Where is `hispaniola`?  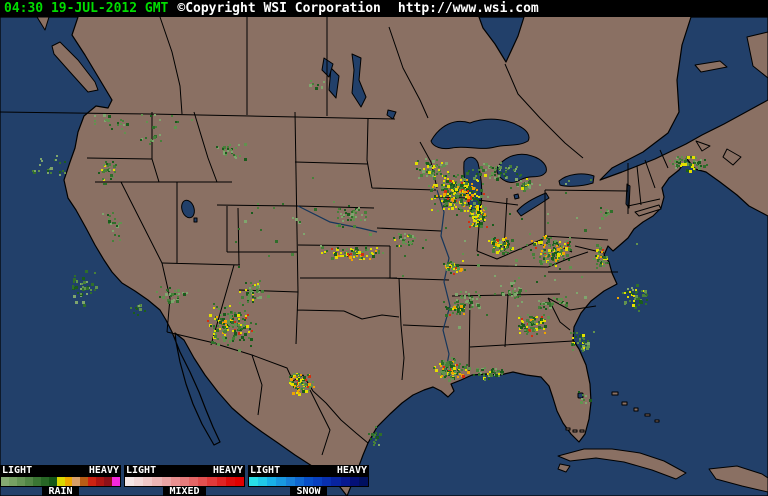
hispaniola is located at coordinates (738, 479).